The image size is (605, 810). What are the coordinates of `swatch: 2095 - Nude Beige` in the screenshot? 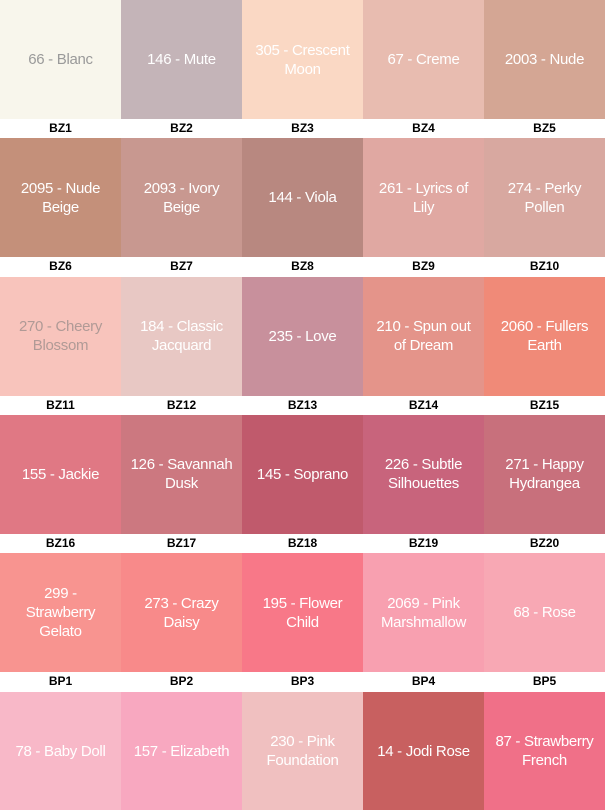 It's located at (60, 198).